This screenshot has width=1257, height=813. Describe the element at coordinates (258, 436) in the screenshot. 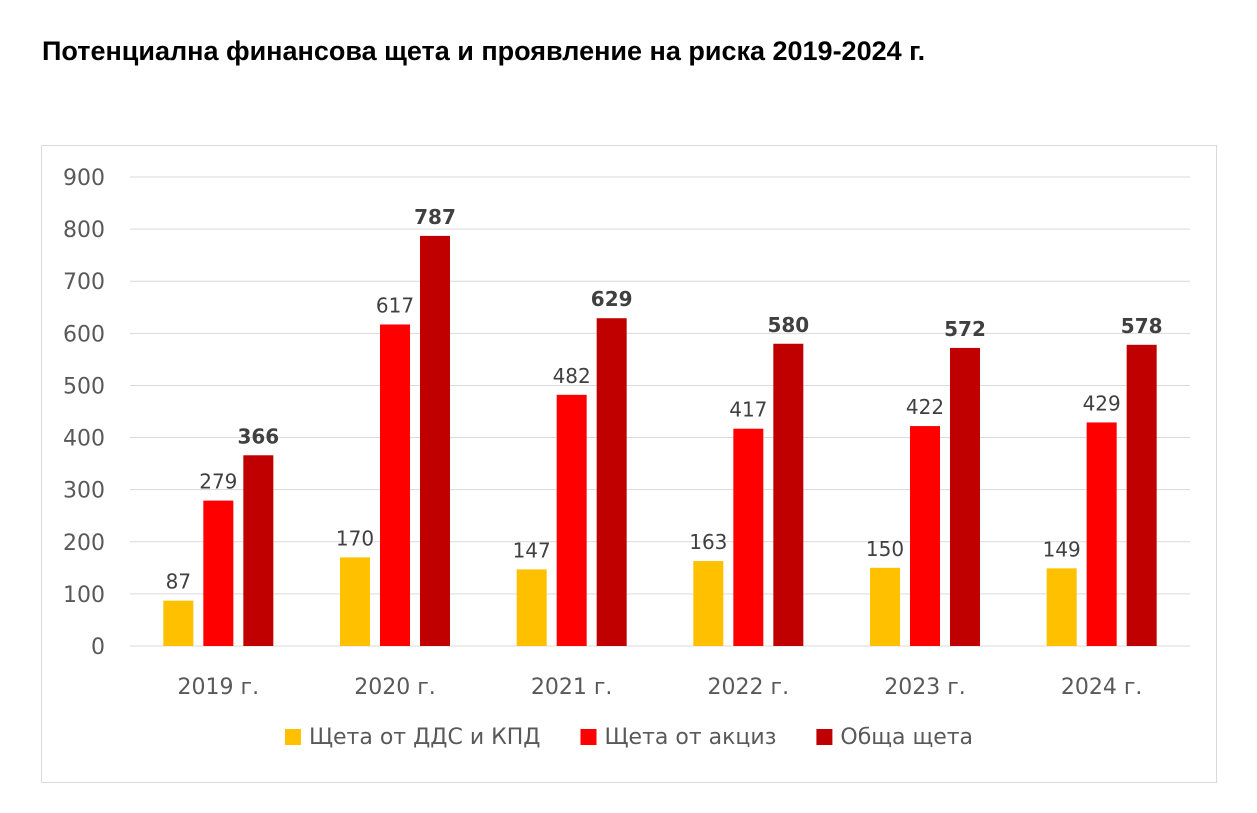

I see `data-label: 366` at that location.